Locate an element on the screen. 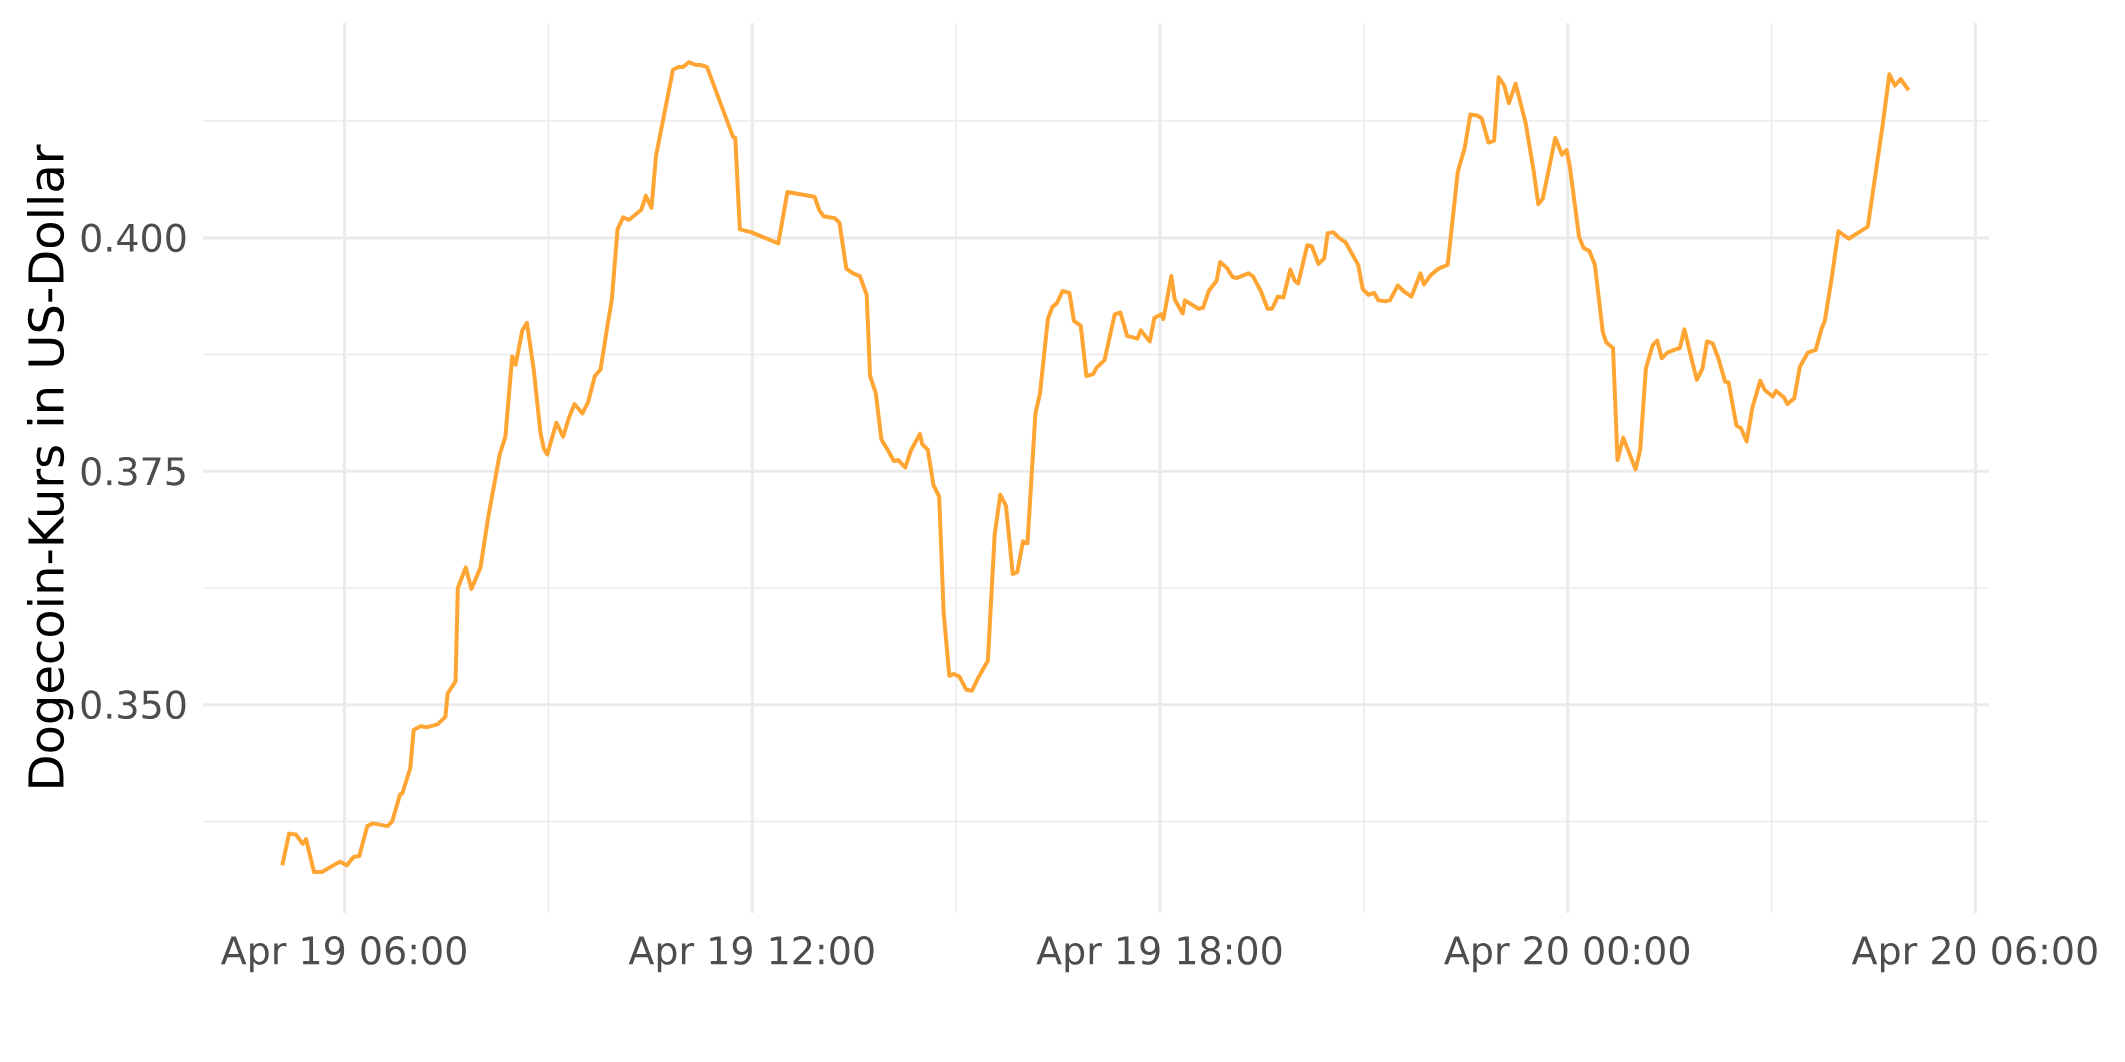  x-tick-label: Apr 19 12:00 is located at coordinates (751, 954).